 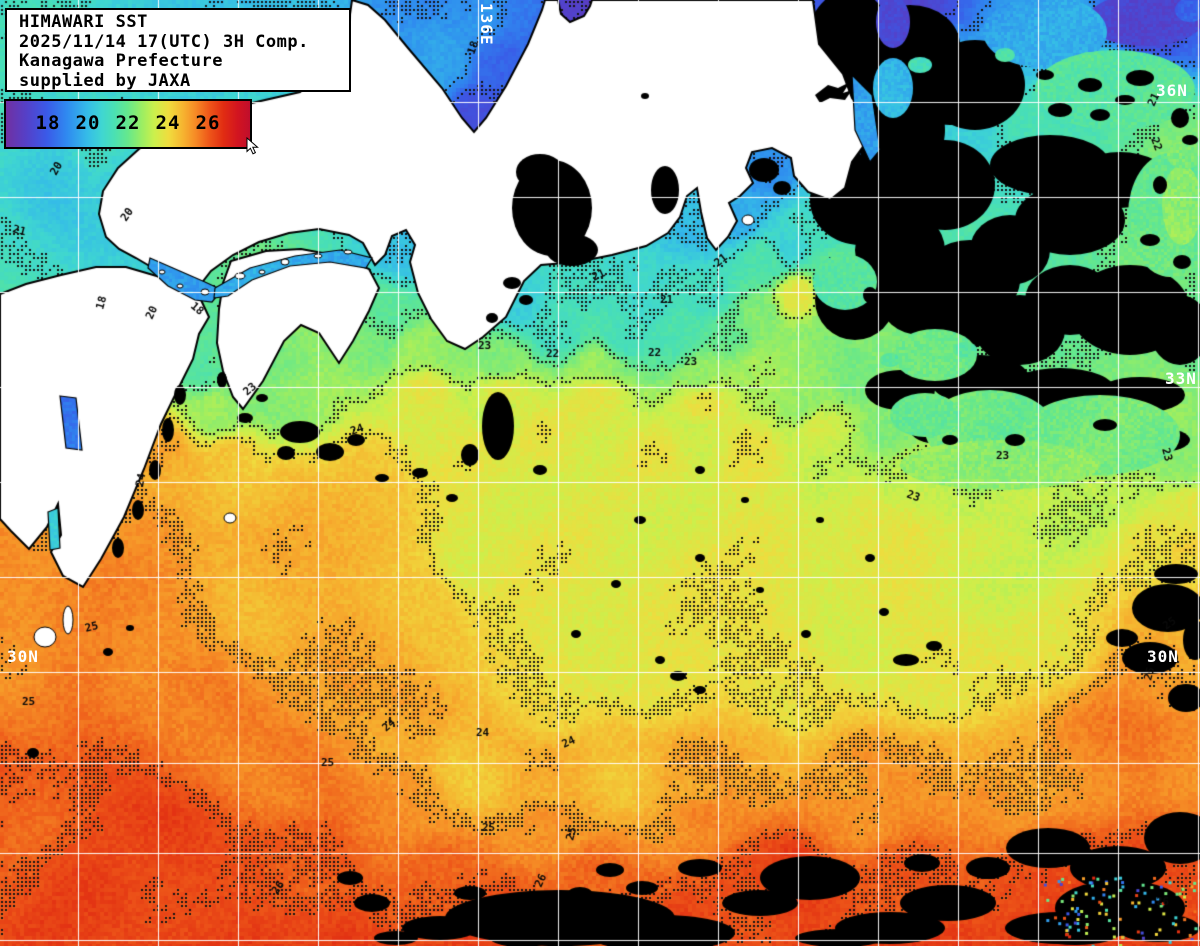 I want to click on colorbar-tick: 22, so click(x=128, y=123).